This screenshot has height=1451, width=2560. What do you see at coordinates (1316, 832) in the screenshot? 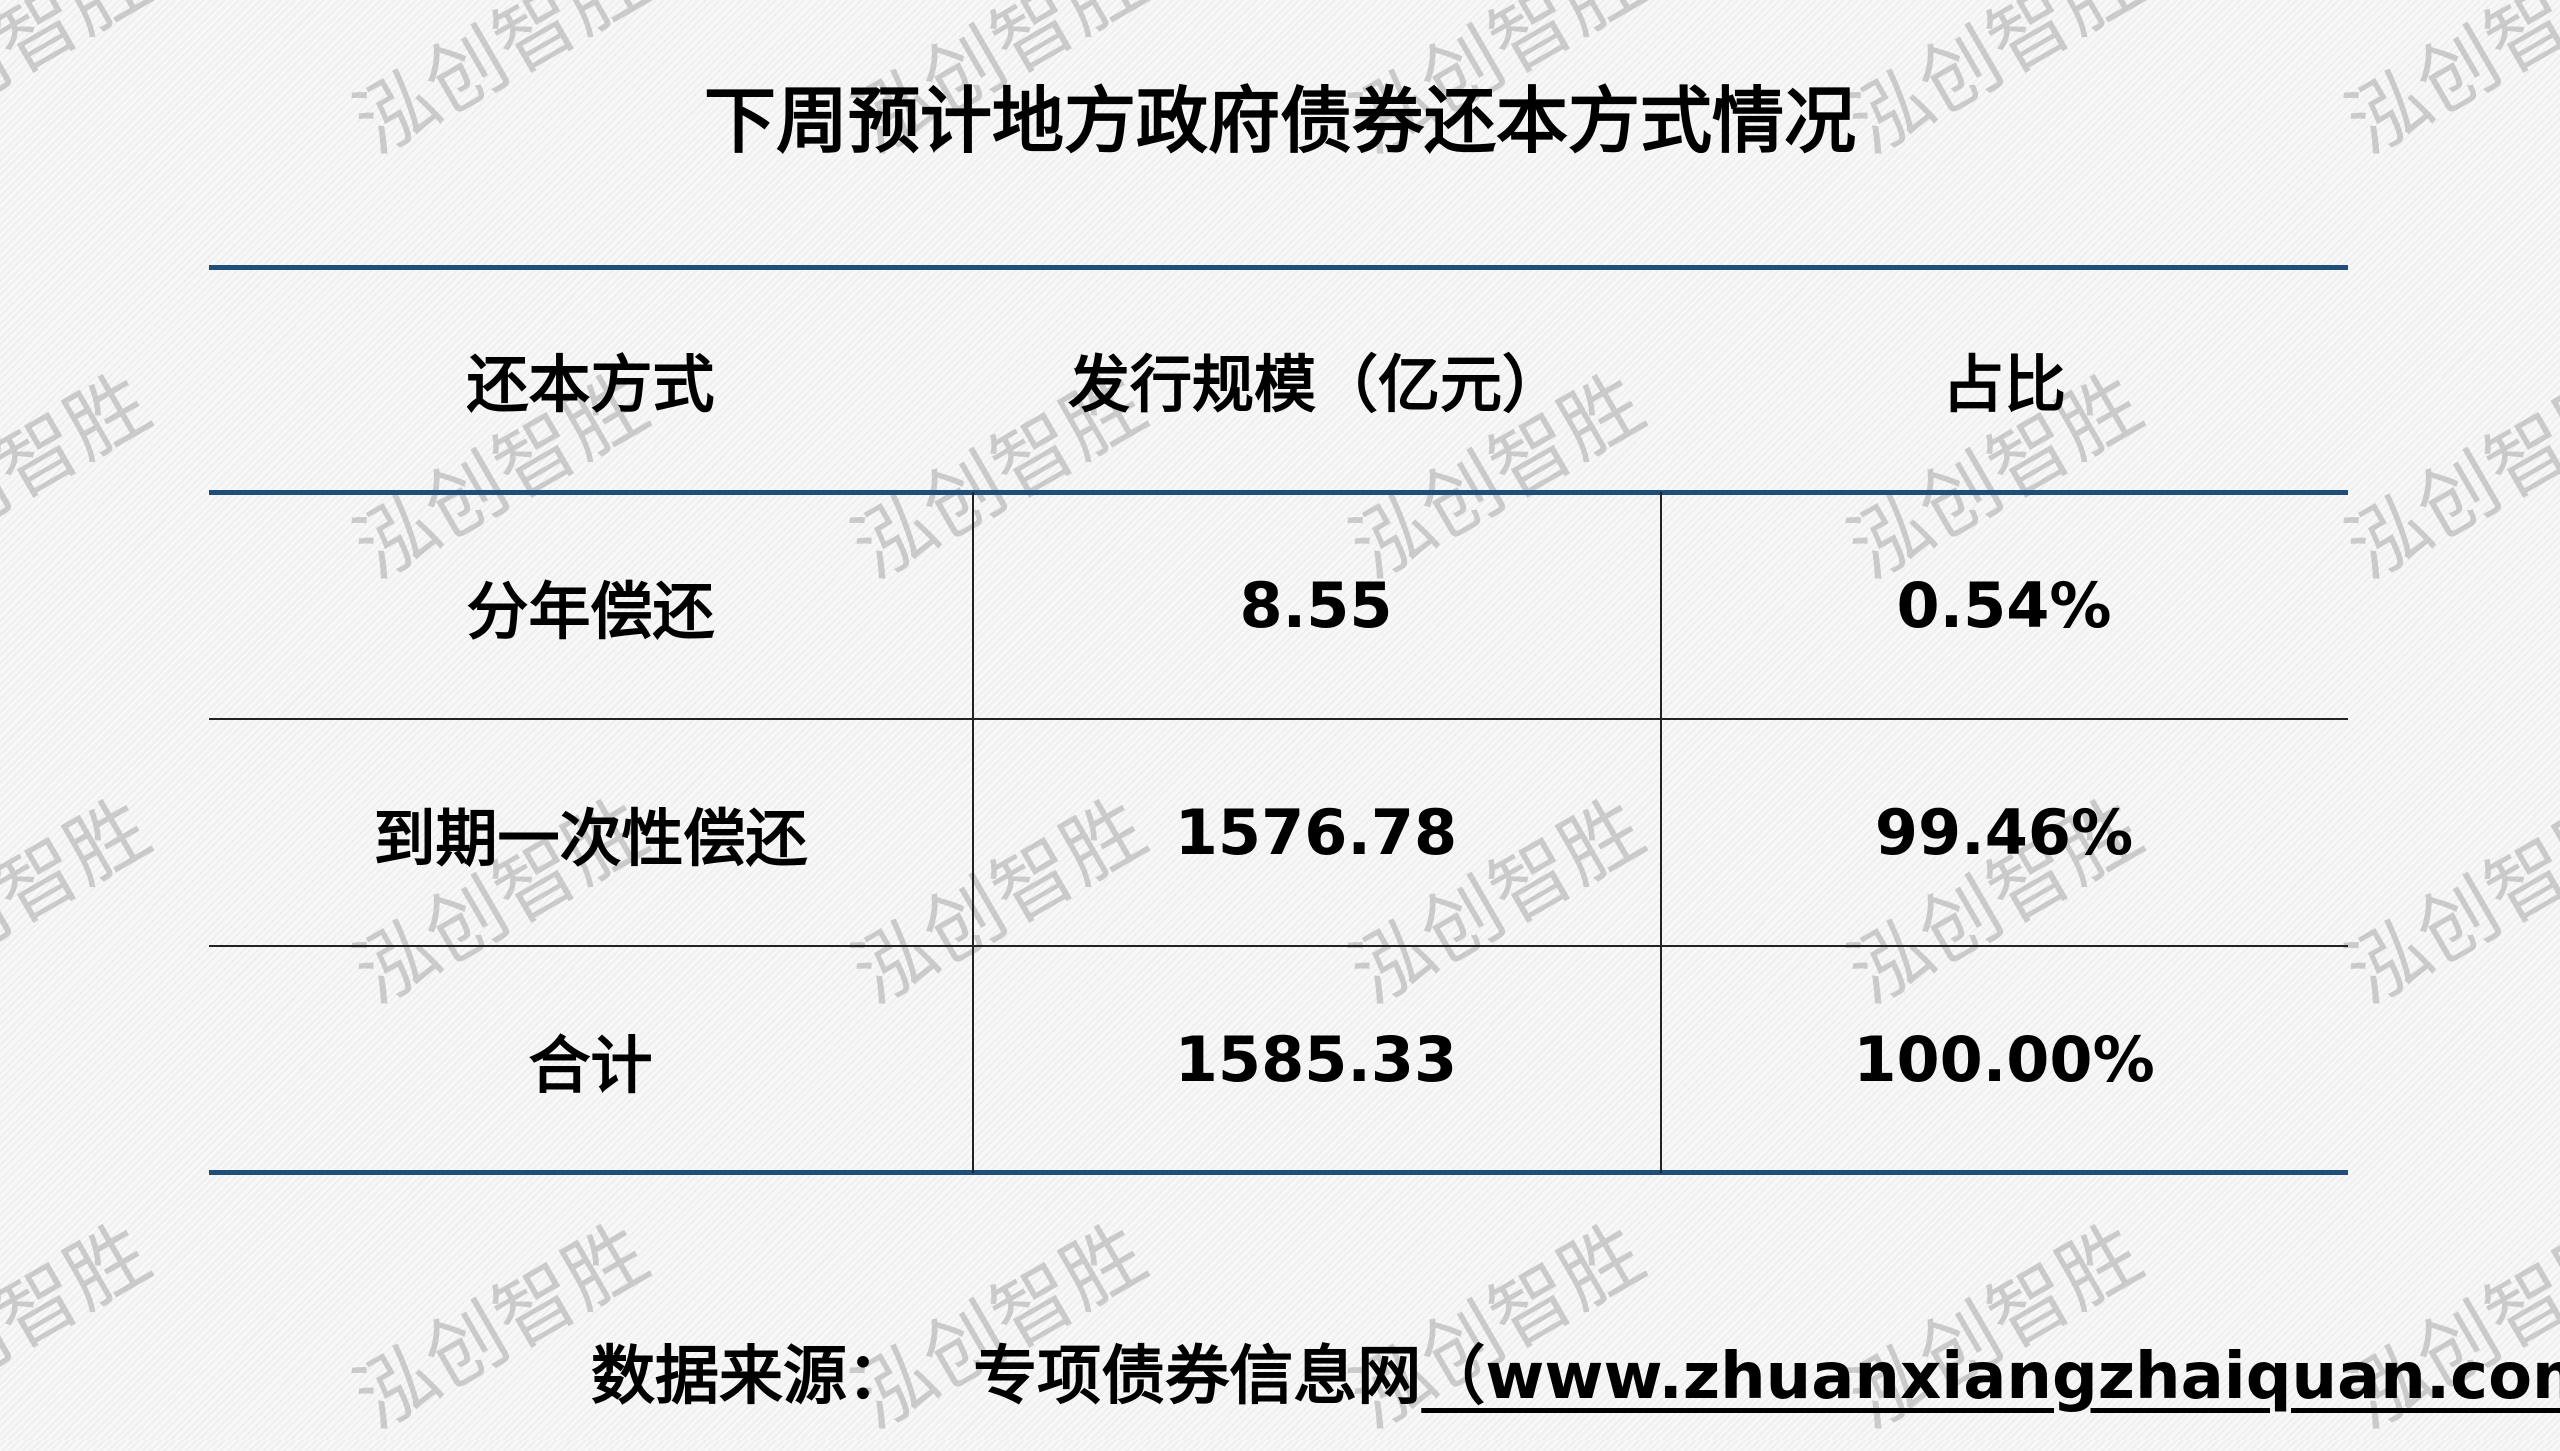
I see `table-cell: 1576.78` at bounding box center [1316, 832].